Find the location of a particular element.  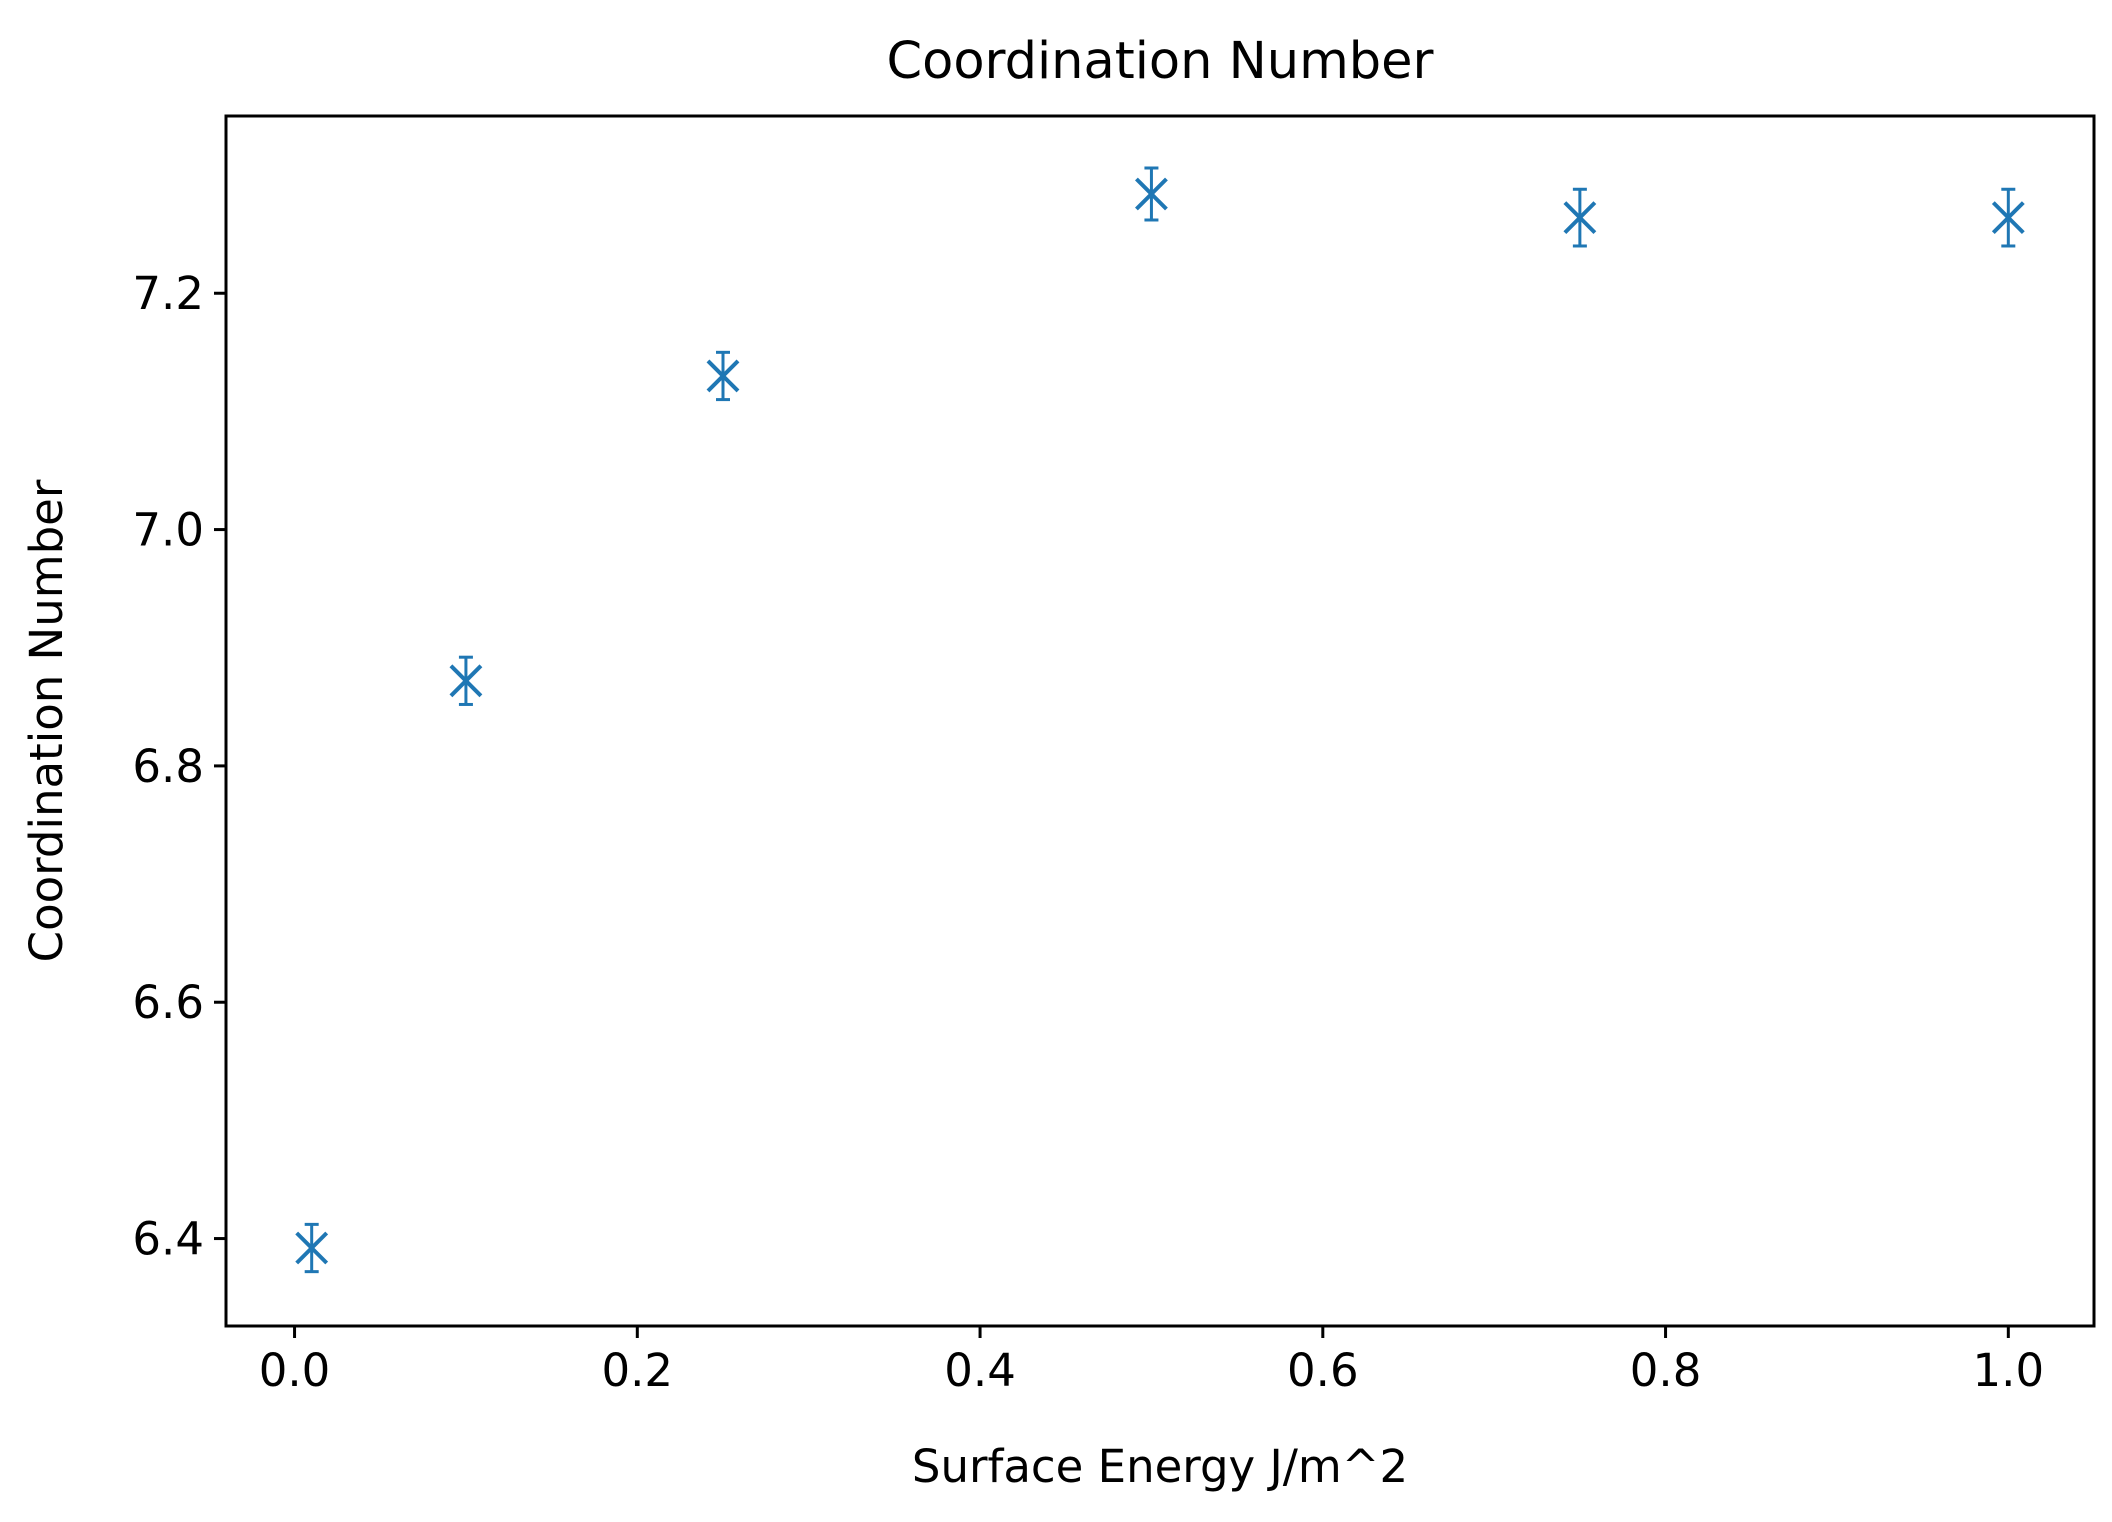

y-axis: 6.4 6.6 6.8 7.0 7.2 is located at coordinates (179, 766).